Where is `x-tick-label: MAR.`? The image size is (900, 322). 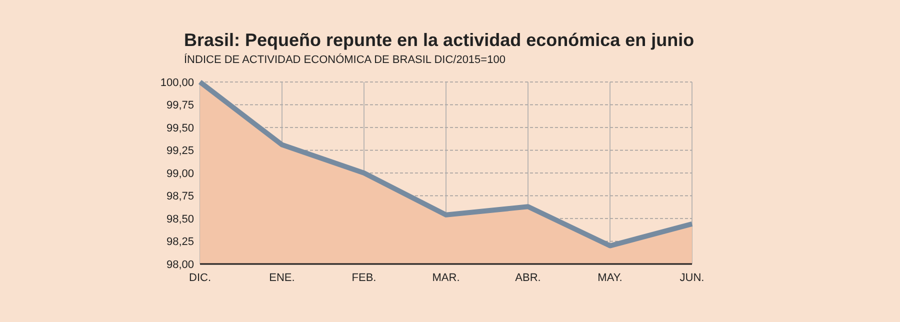
x-tick-label: MAR. is located at coordinates (446, 278).